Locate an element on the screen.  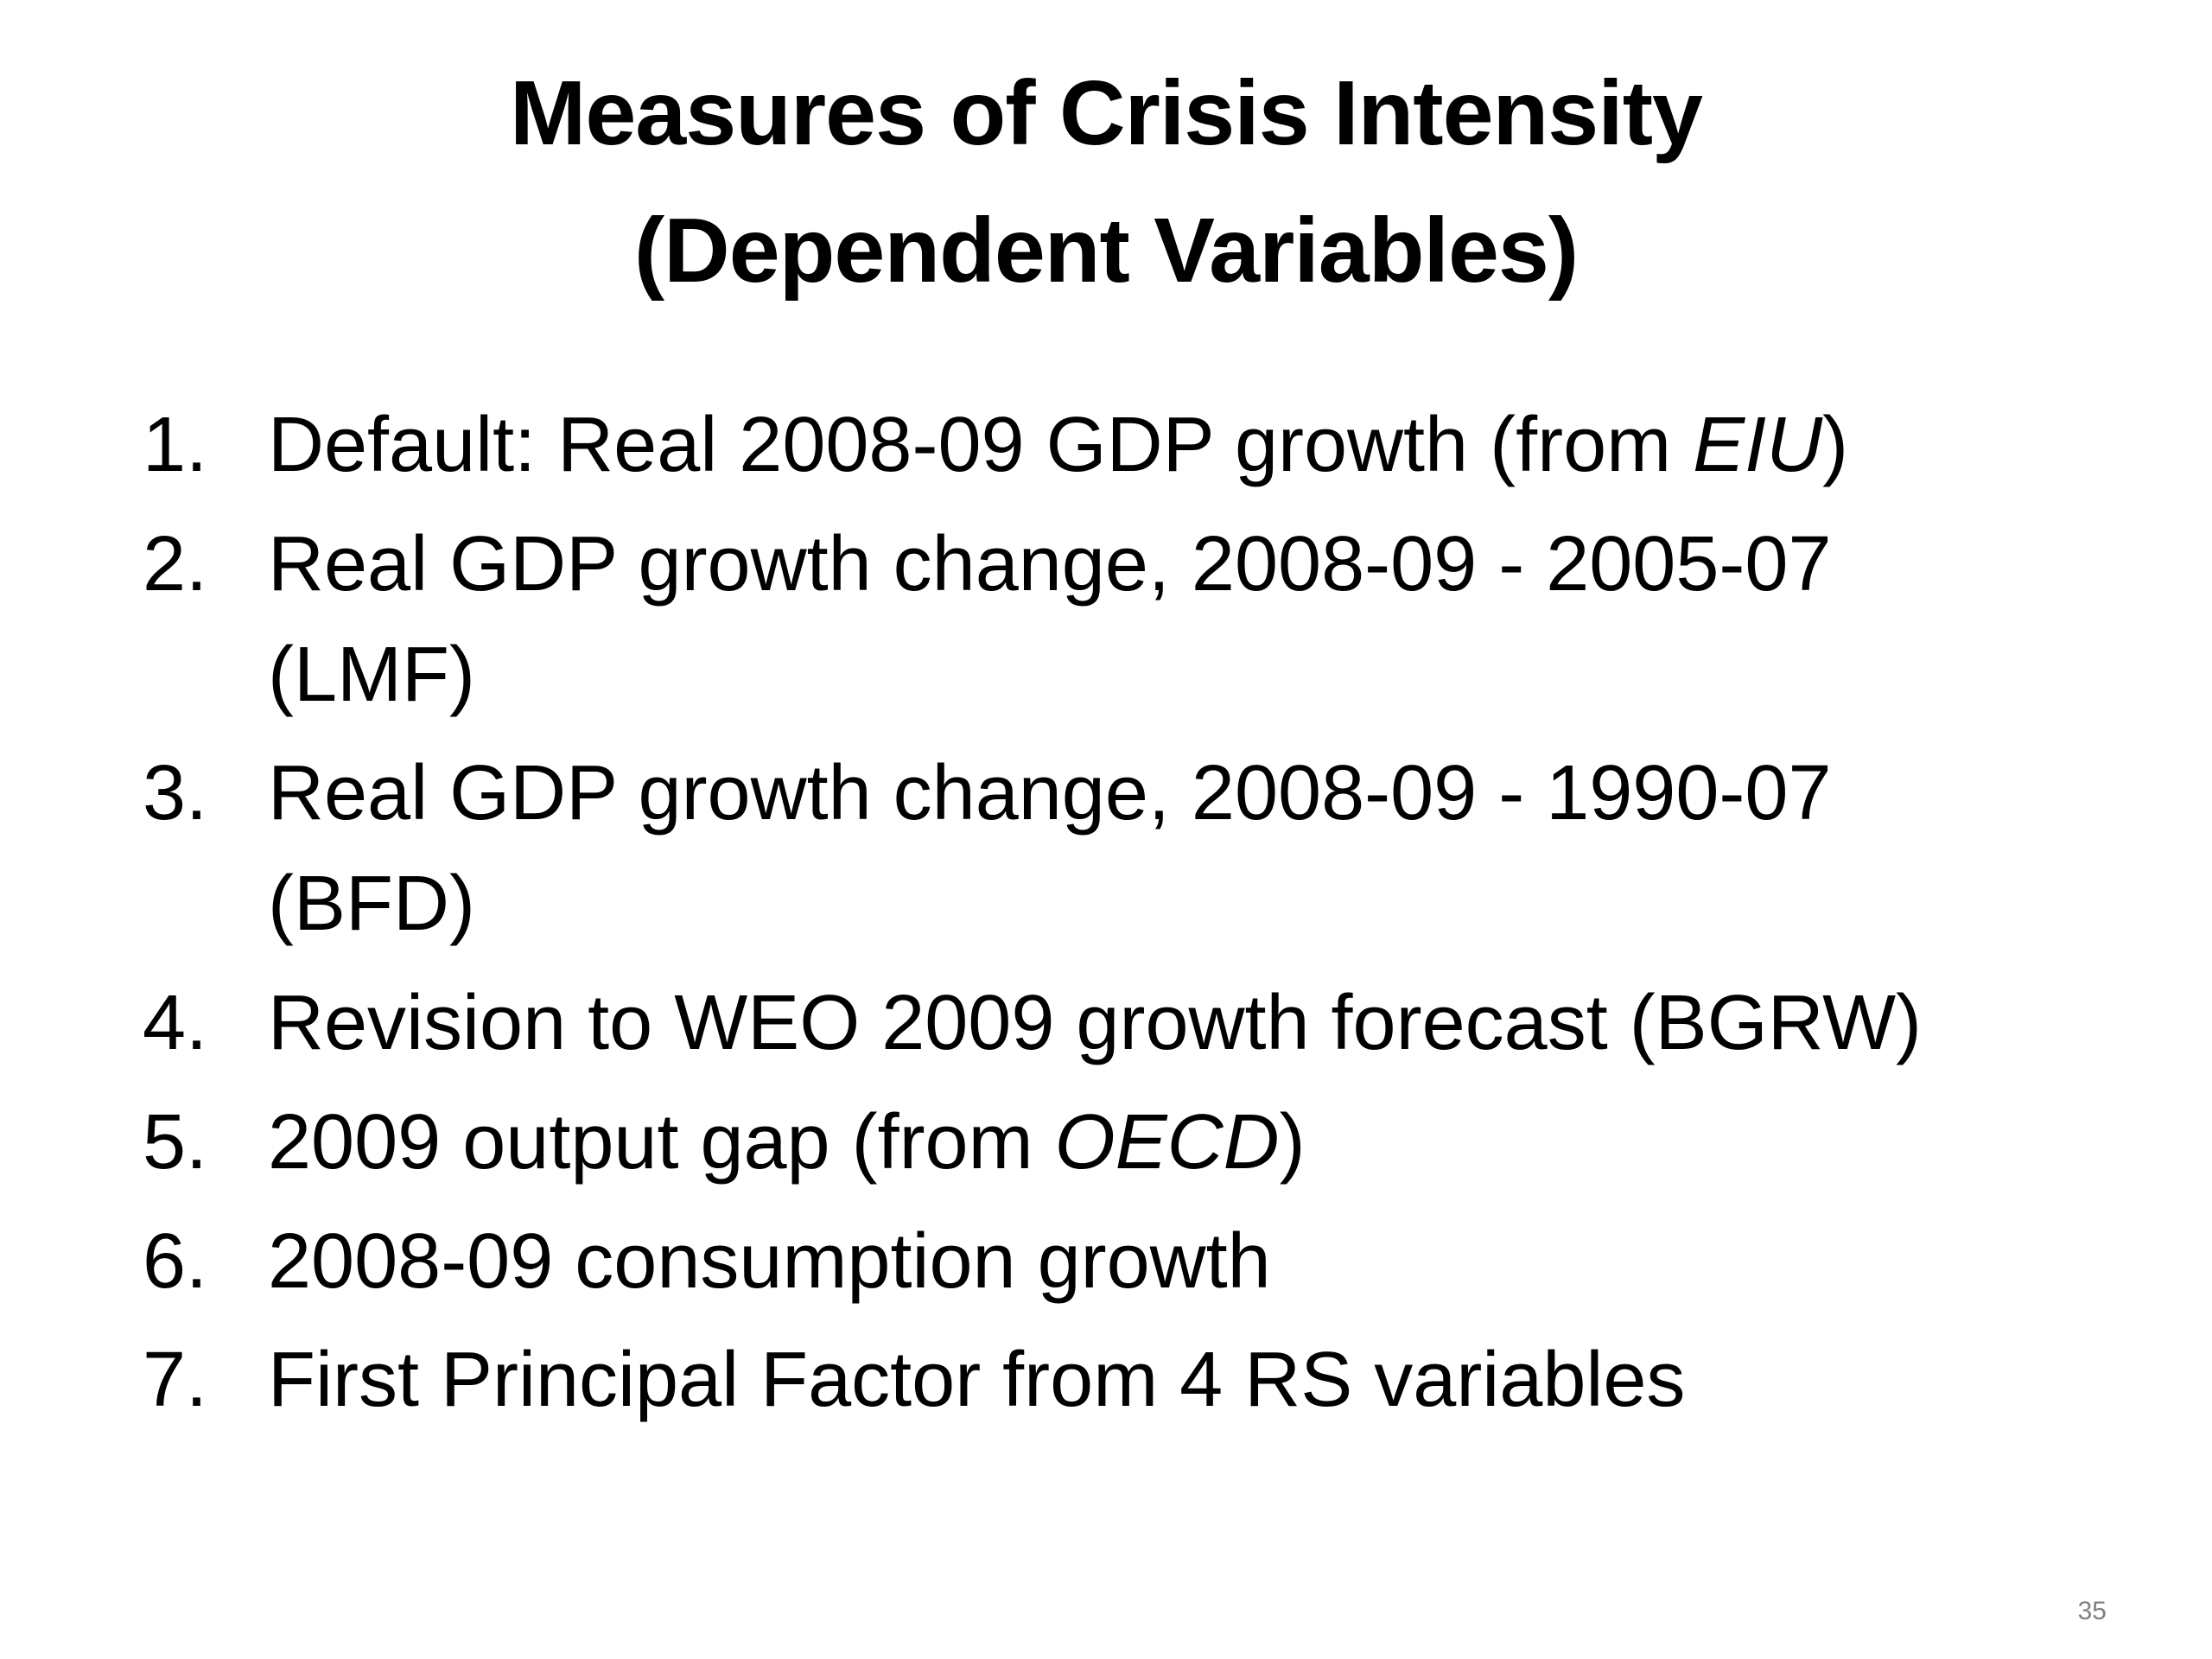
list-item-text: (LMF) is located at coordinates (371, 674).